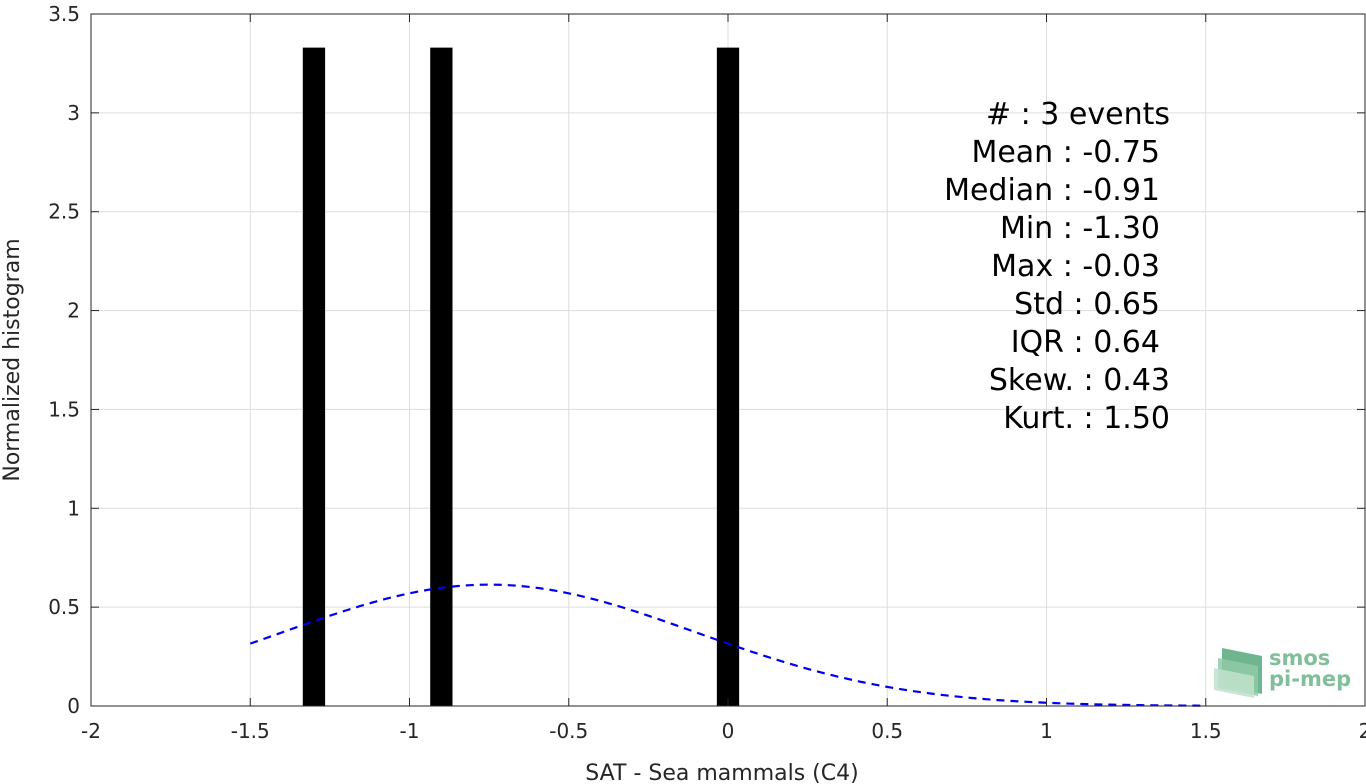  What do you see at coordinates (1362, 731) in the screenshot?
I see `x-tick-label: 2` at bounding box center [1362, 731].